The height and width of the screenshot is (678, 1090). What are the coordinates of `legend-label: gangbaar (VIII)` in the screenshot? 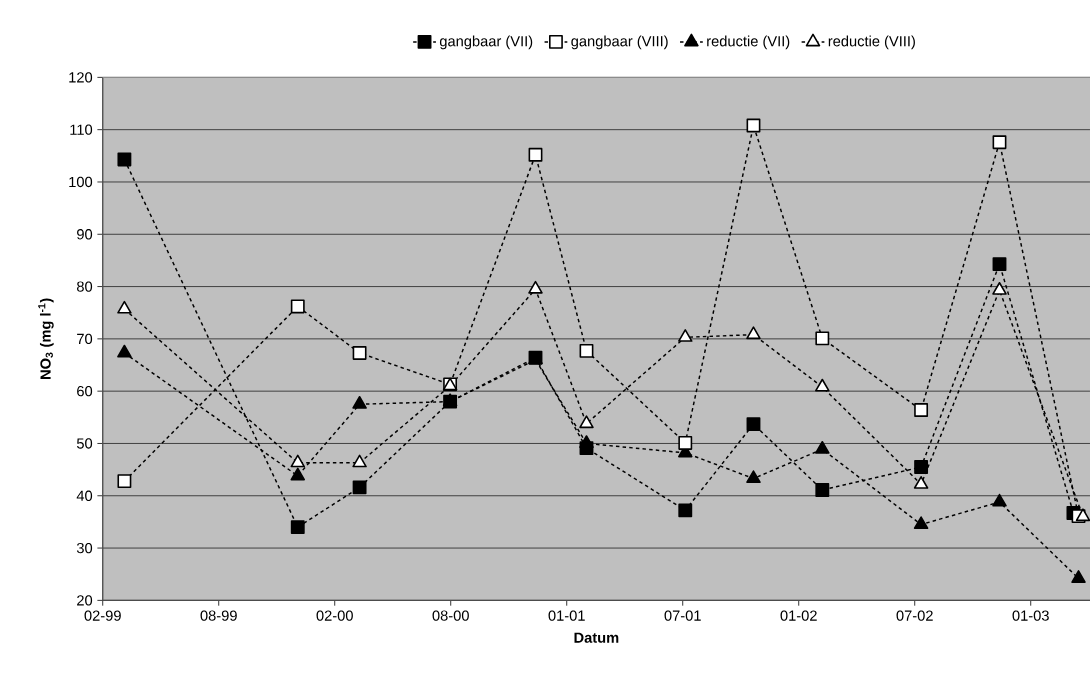 It's located at (619, 42).